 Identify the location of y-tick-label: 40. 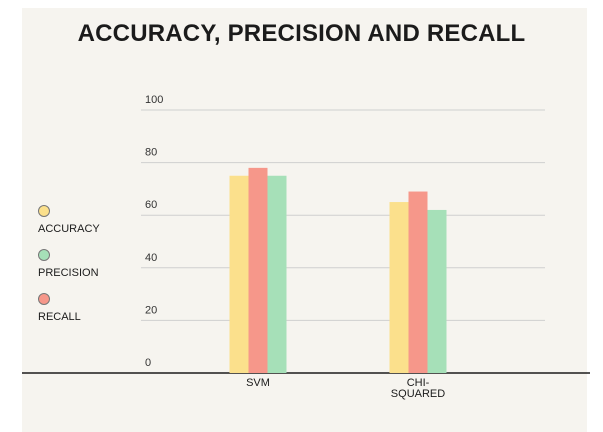
(151, 258).